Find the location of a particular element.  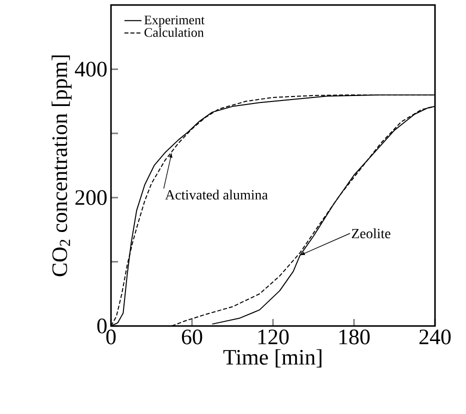

x-tick-label: 180 is located at coordinates (354, 337).